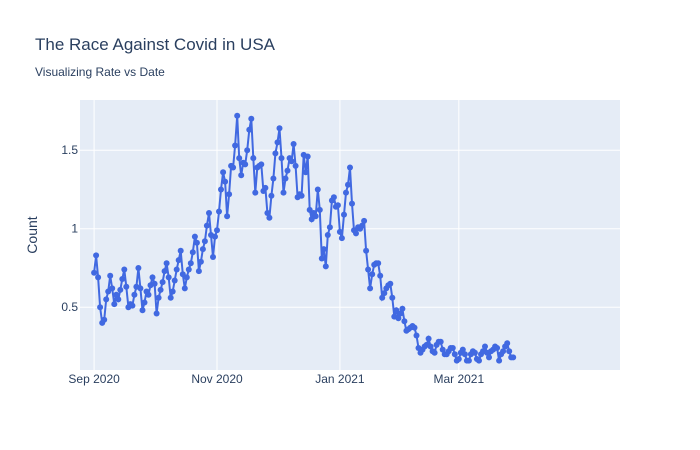 The image size is (700, 450). I want to click on y-tick-label: 1.5, so click(69, 150).